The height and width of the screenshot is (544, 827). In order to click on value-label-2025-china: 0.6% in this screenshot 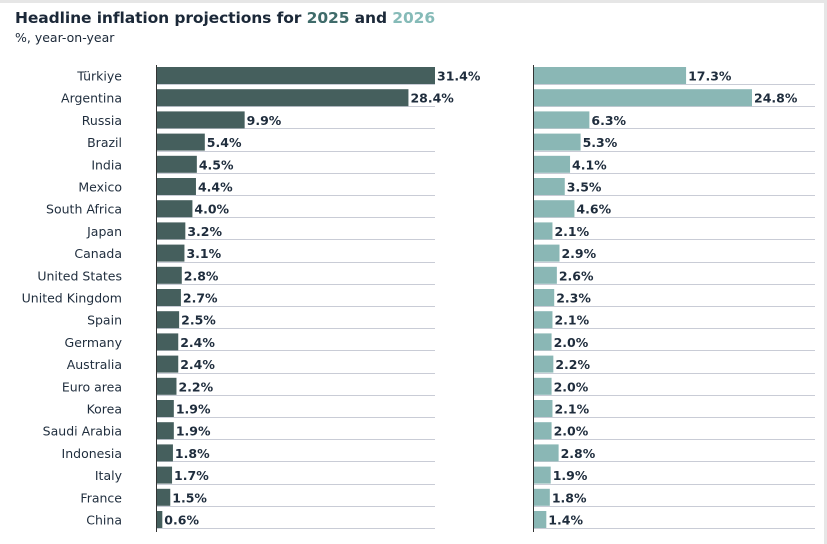, I will do `click(181, 520)`.